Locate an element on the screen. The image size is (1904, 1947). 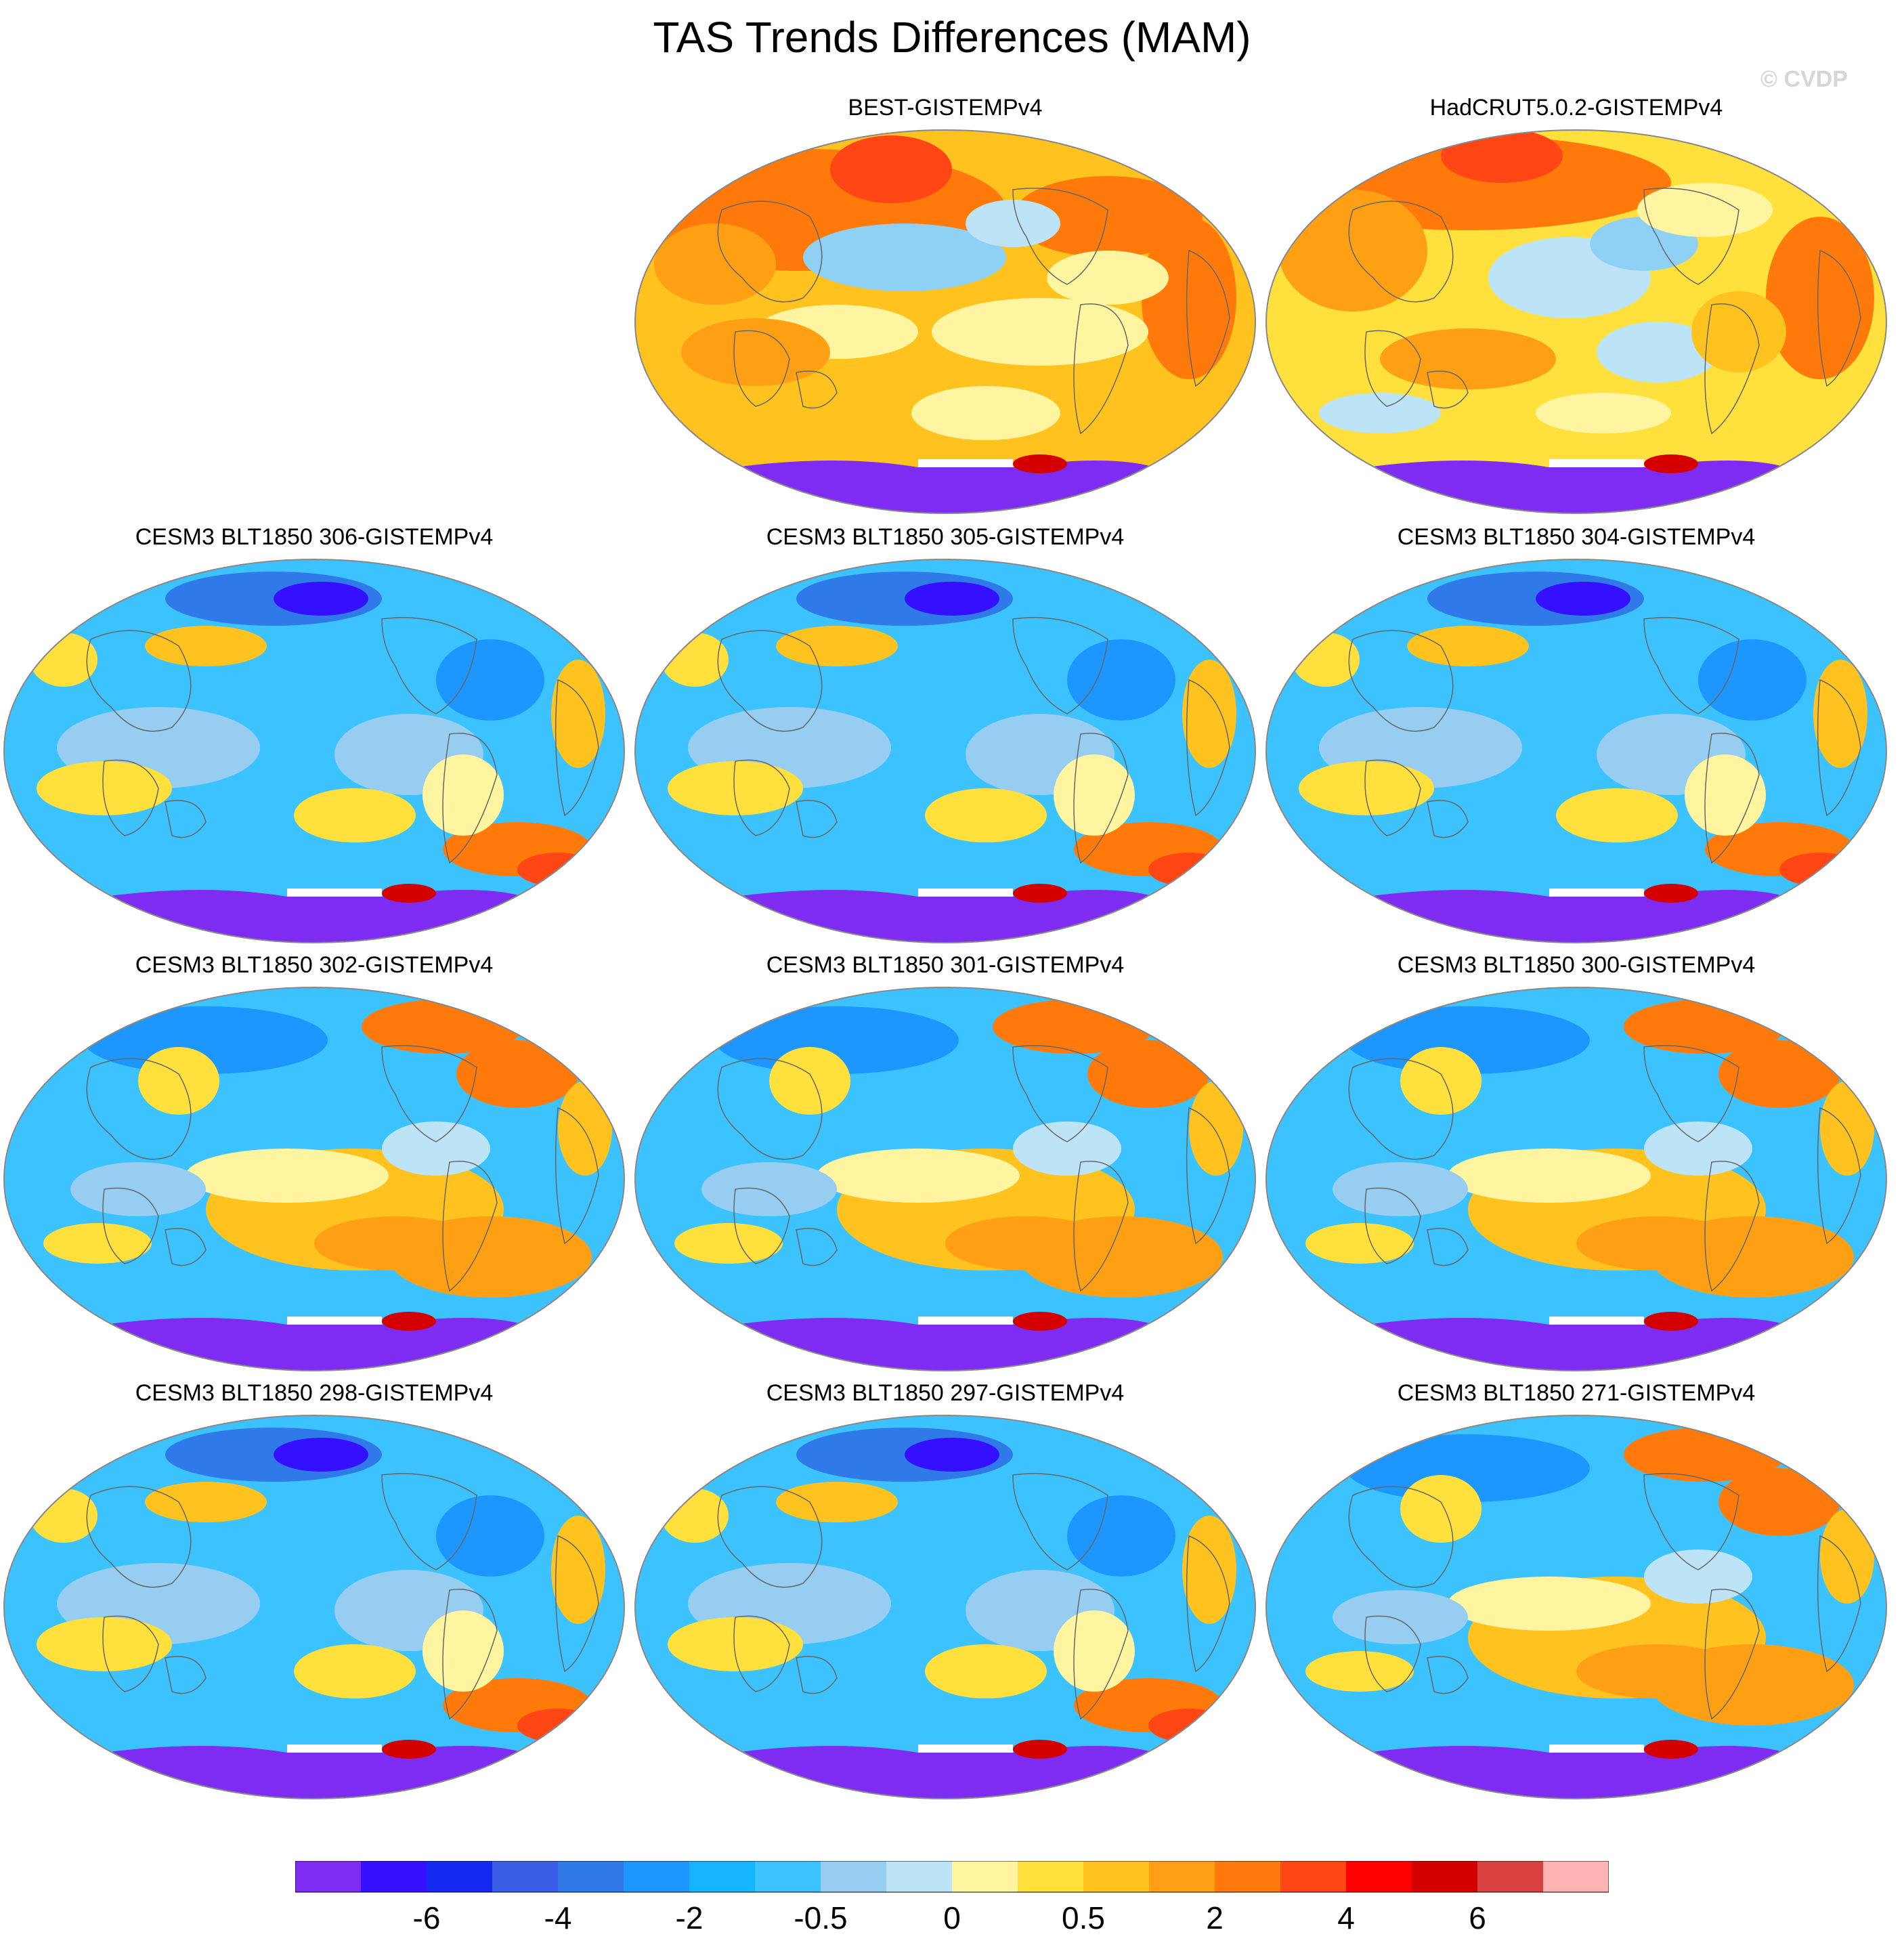
colorbar-label: 0.5 is located at coordinates (1084, 1917).